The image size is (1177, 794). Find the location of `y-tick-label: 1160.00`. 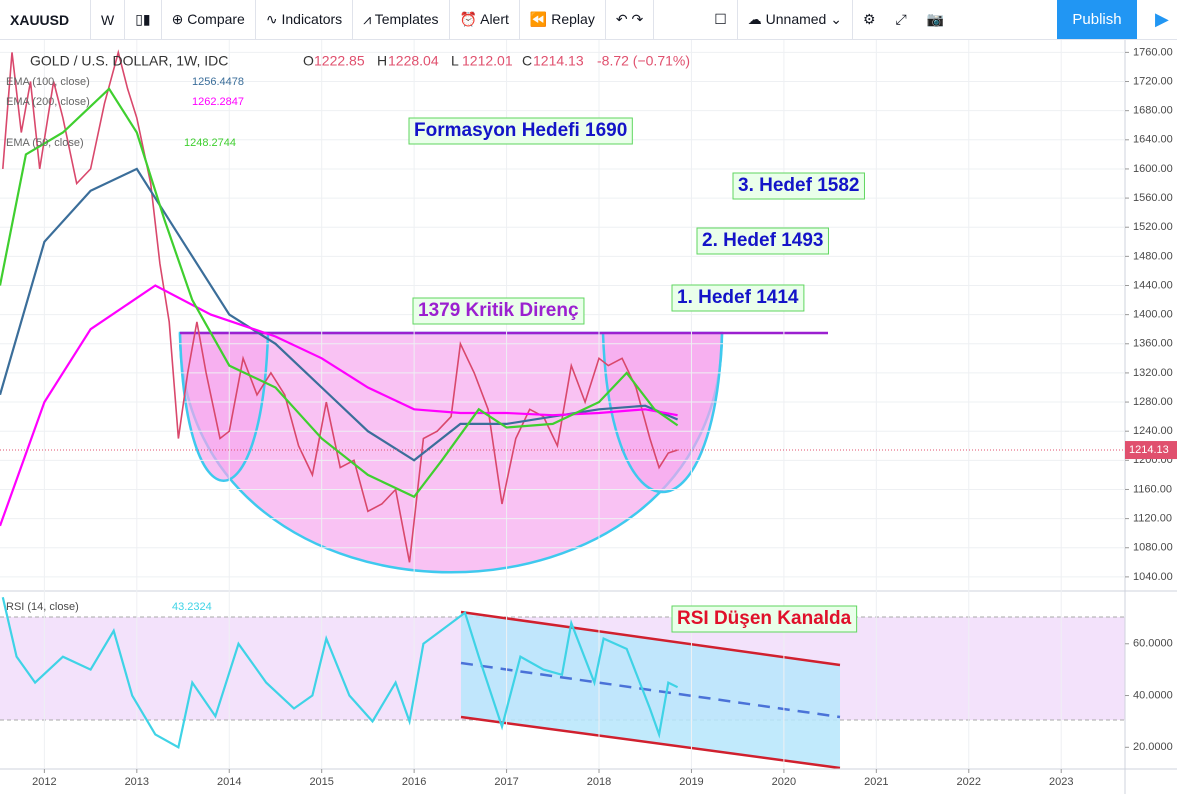

y-tick-label: 1160.00 is located at coordinates (1152, 489).